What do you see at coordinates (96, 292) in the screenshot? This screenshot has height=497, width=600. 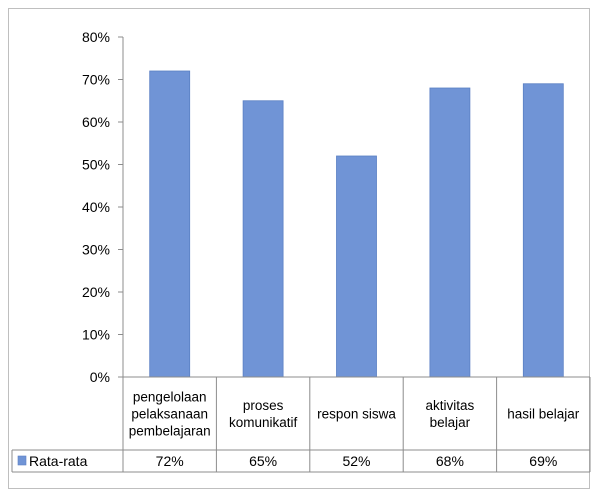 I see `y-tick-label: 20%` at bounding box center [96, 292].